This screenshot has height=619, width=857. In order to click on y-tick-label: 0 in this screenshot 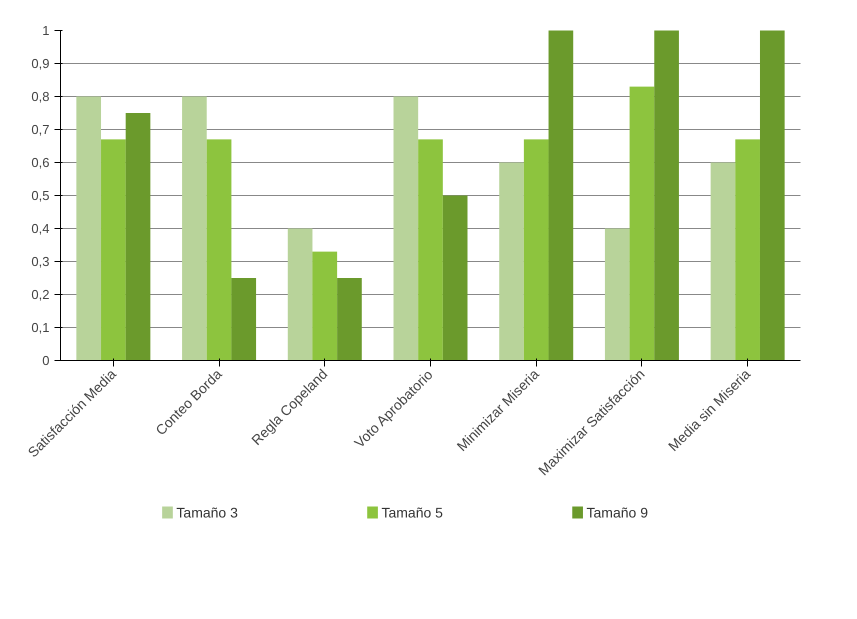, I will do `click(46, 360)`.